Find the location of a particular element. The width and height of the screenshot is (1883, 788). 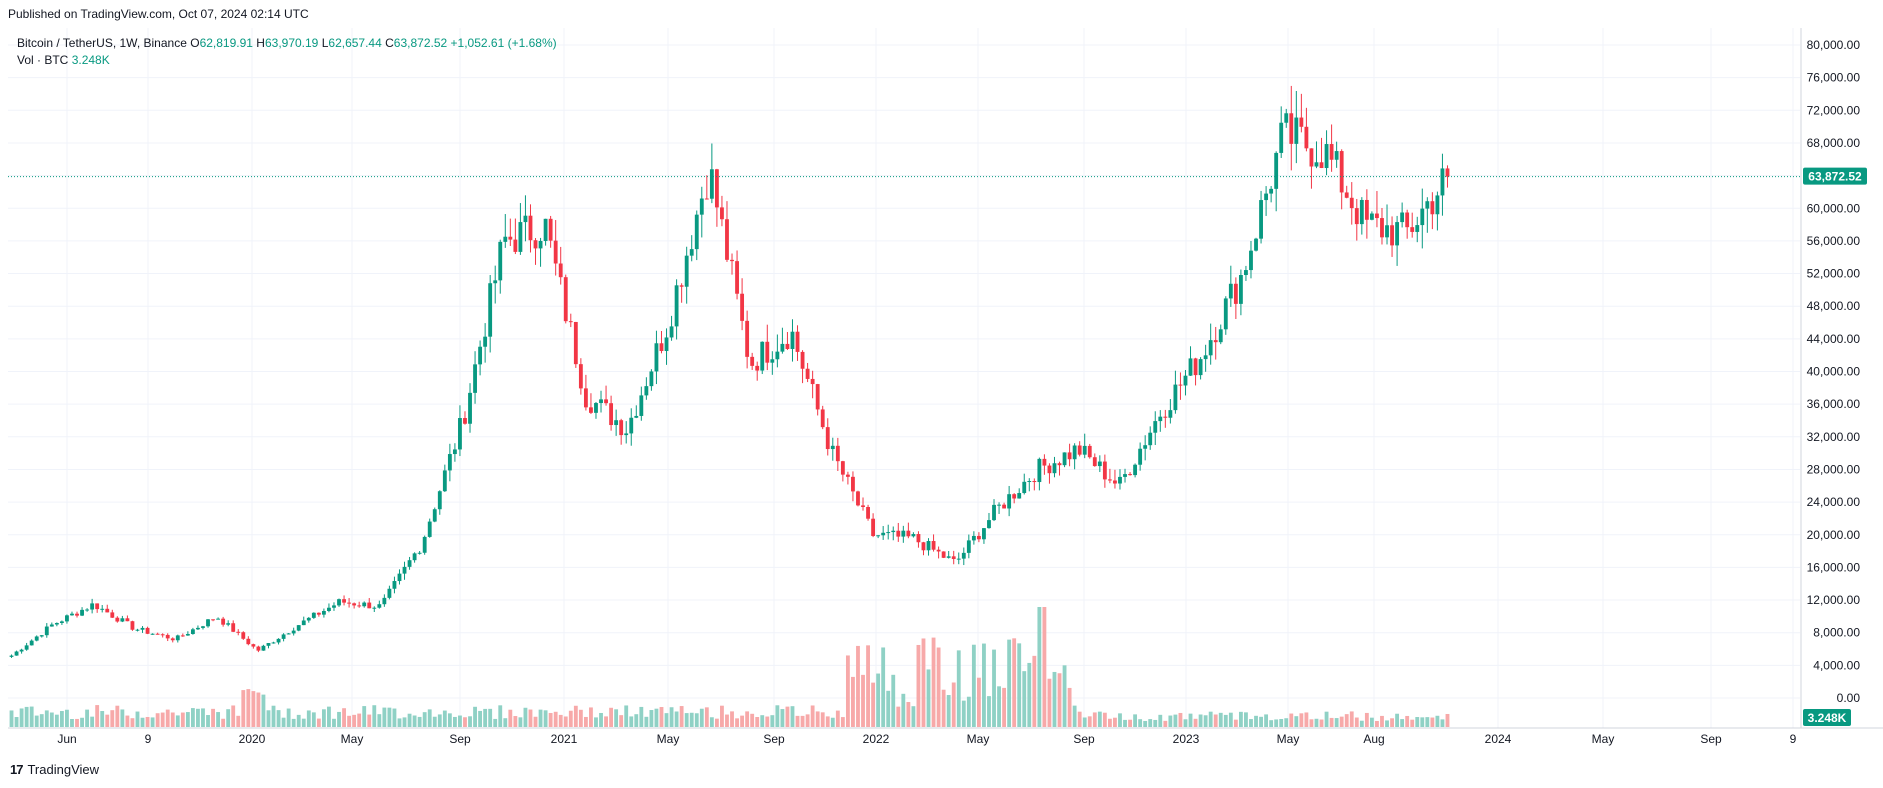

brand-text: TradingView is located at coordinates (63, 769).